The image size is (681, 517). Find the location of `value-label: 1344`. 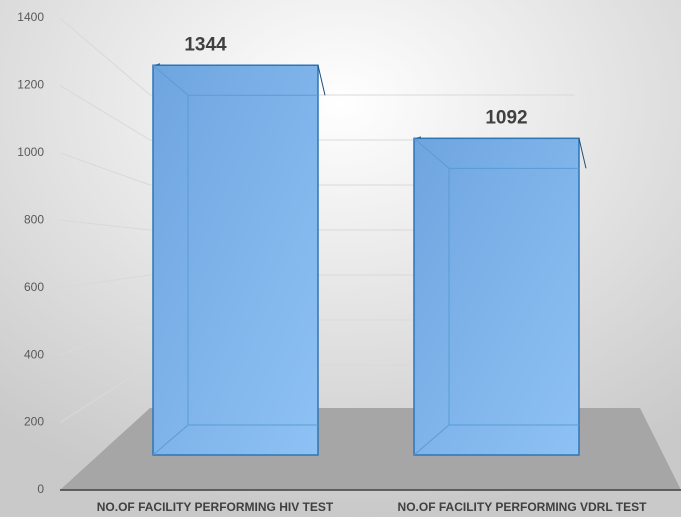

value-label: 1344 is located at coordinates (205, 44).